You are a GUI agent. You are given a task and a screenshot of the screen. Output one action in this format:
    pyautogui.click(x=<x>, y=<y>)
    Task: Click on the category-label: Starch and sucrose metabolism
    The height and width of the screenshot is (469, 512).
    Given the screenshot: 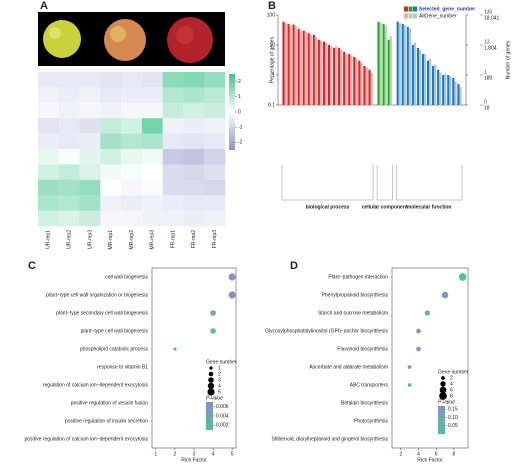 What is the action you would take?
    pyautogui.click(x=353, y=313)
    